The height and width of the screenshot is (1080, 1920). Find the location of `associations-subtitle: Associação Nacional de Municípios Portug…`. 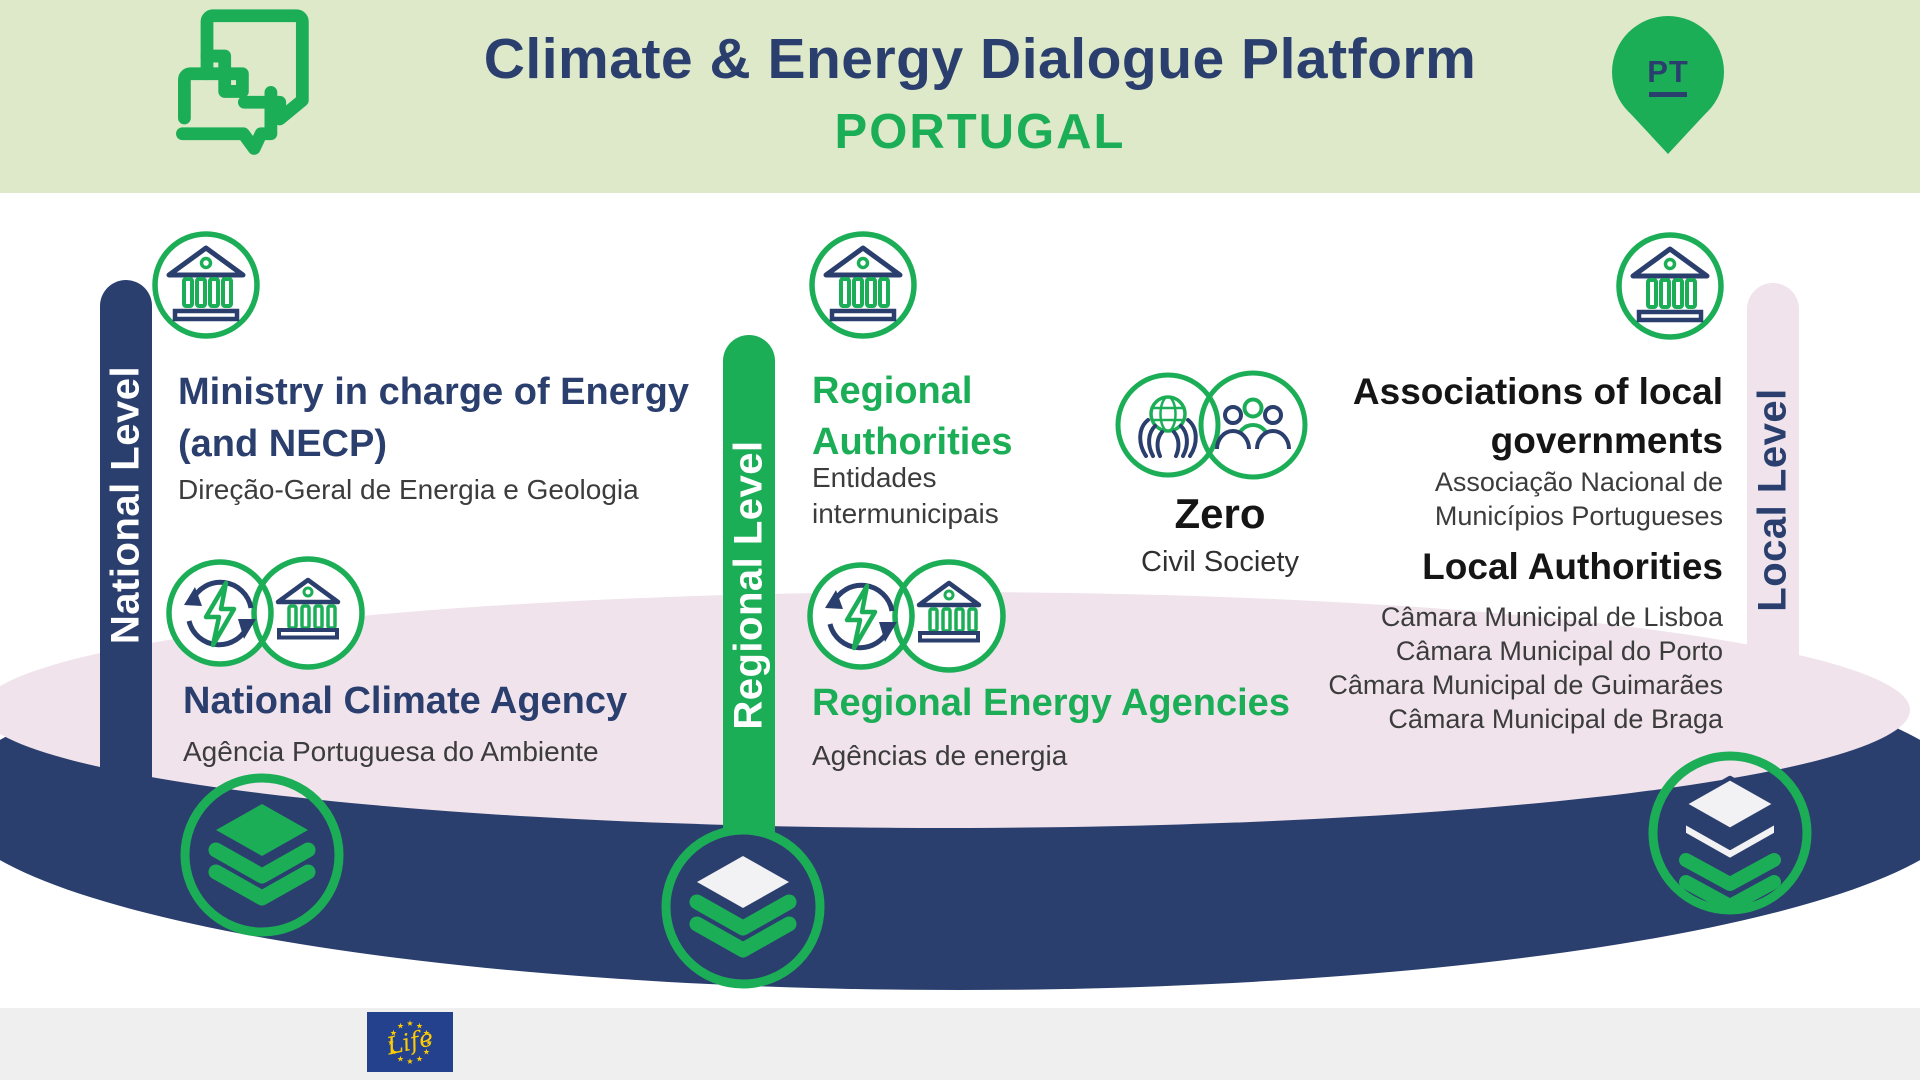

associations-subtitle: Associação Nacional de Municípios Portug… is located at coordinates (1578, 499).